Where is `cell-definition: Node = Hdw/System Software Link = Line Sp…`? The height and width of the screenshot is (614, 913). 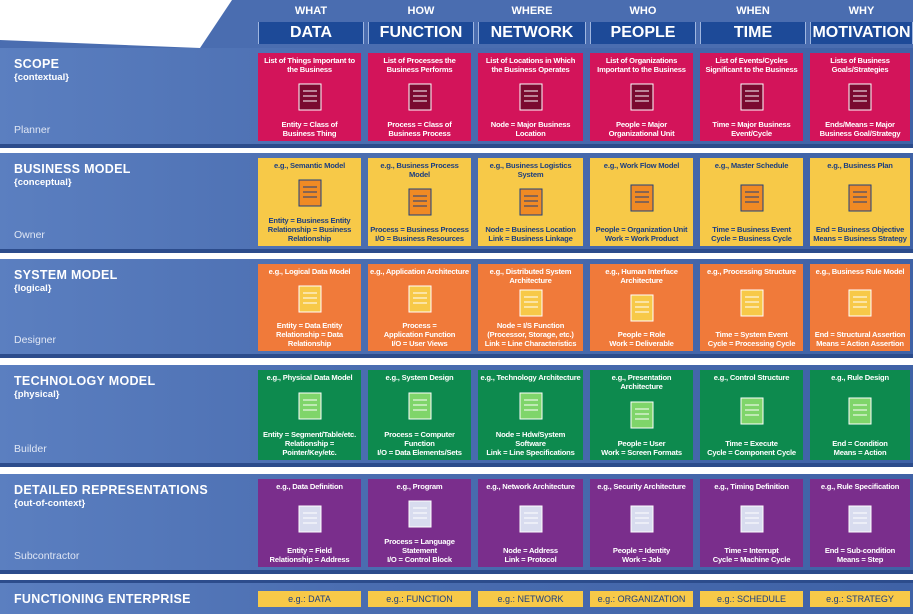 cell-definition: Node = Hdw/System Software Link = Line Sp… is located at coordinates (530, 443).